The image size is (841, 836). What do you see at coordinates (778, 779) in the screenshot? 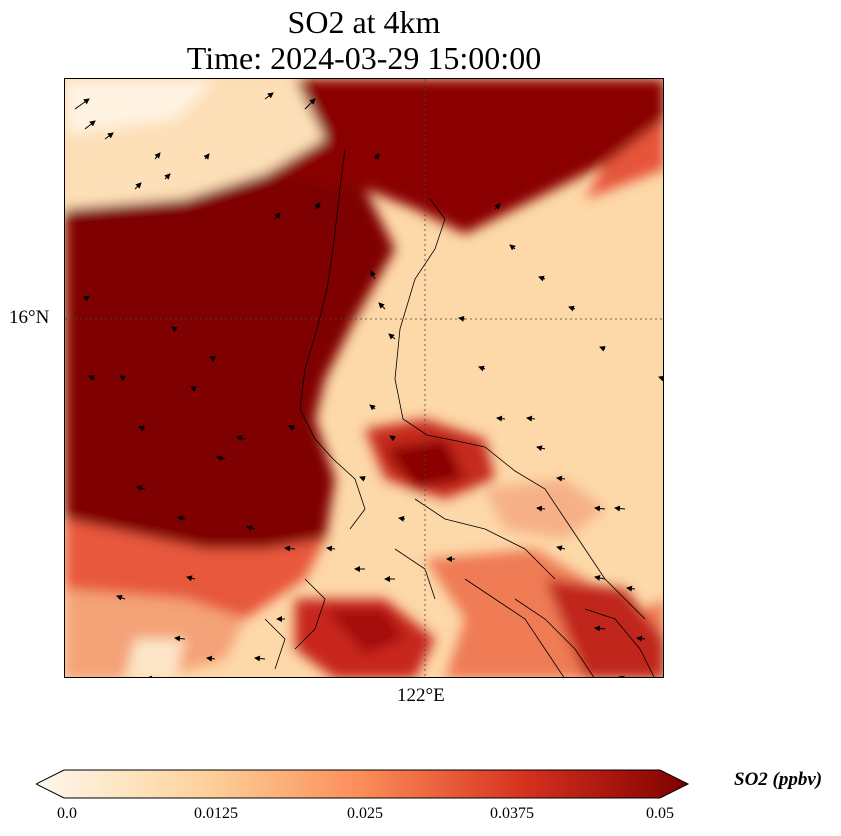
I see `colorbar-label: SO2 (ppbv)` at bounding box center [778, 779].